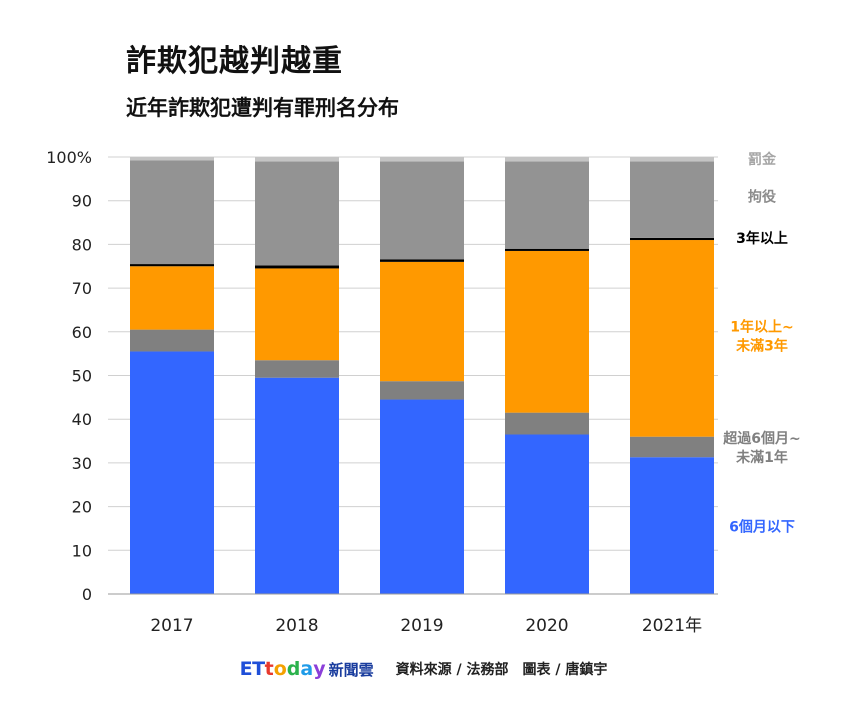 Image resolution: width=847 pixels, height=704 pixels. I want to click on x-tick-label: 2018, so click(296, 626).